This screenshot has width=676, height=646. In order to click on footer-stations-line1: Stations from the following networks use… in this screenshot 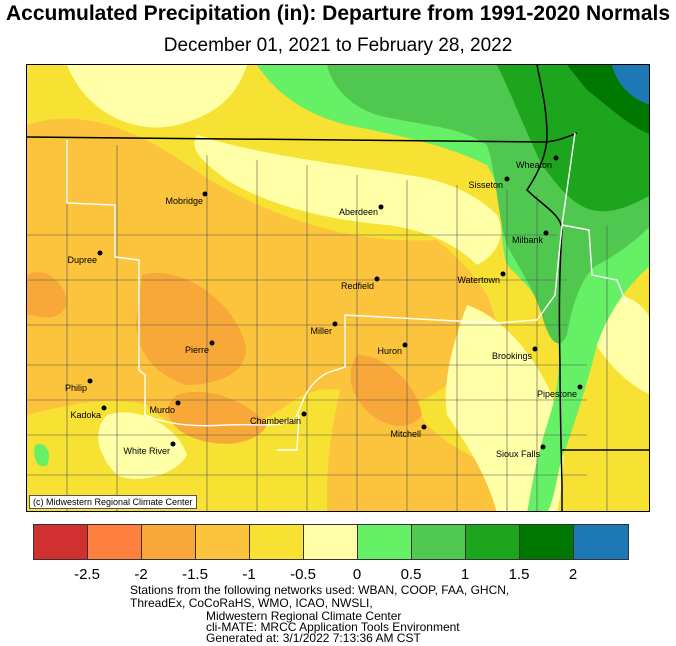, I will do `click(320, 590)`.